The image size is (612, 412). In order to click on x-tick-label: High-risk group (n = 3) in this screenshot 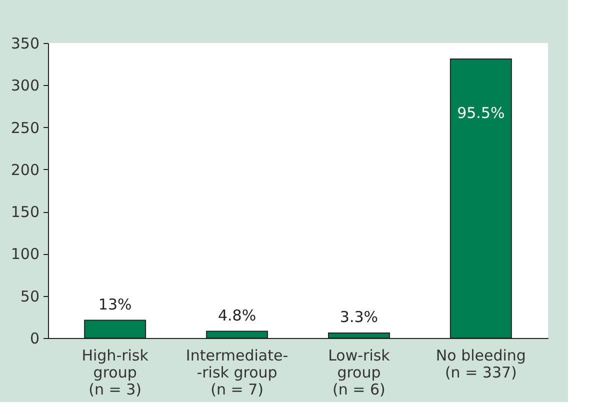, I will do `click(115, 372)`.